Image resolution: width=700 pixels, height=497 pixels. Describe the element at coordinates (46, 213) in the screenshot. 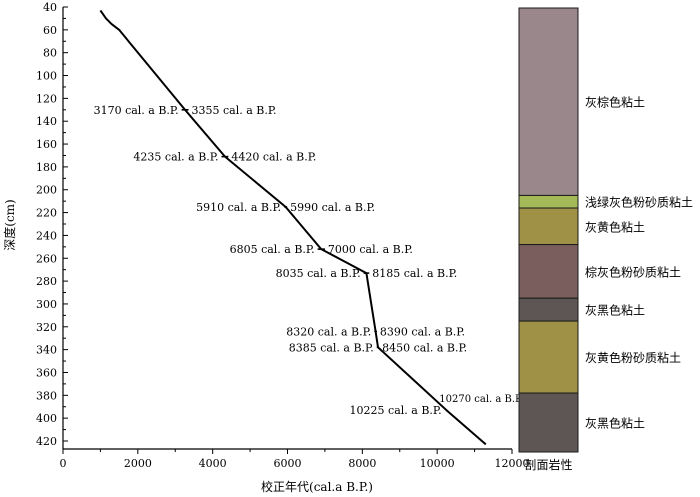

I see `y-tick-label: 220` at that location.